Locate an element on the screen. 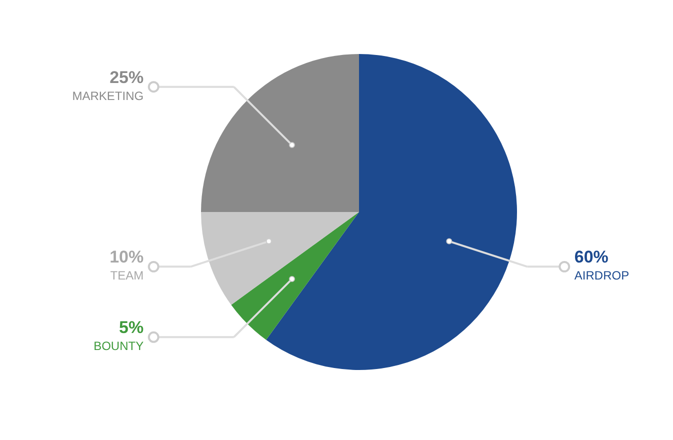 This screenshot has height=440, width=673. legend-label: TEAM is located at coordinates (127, 275).